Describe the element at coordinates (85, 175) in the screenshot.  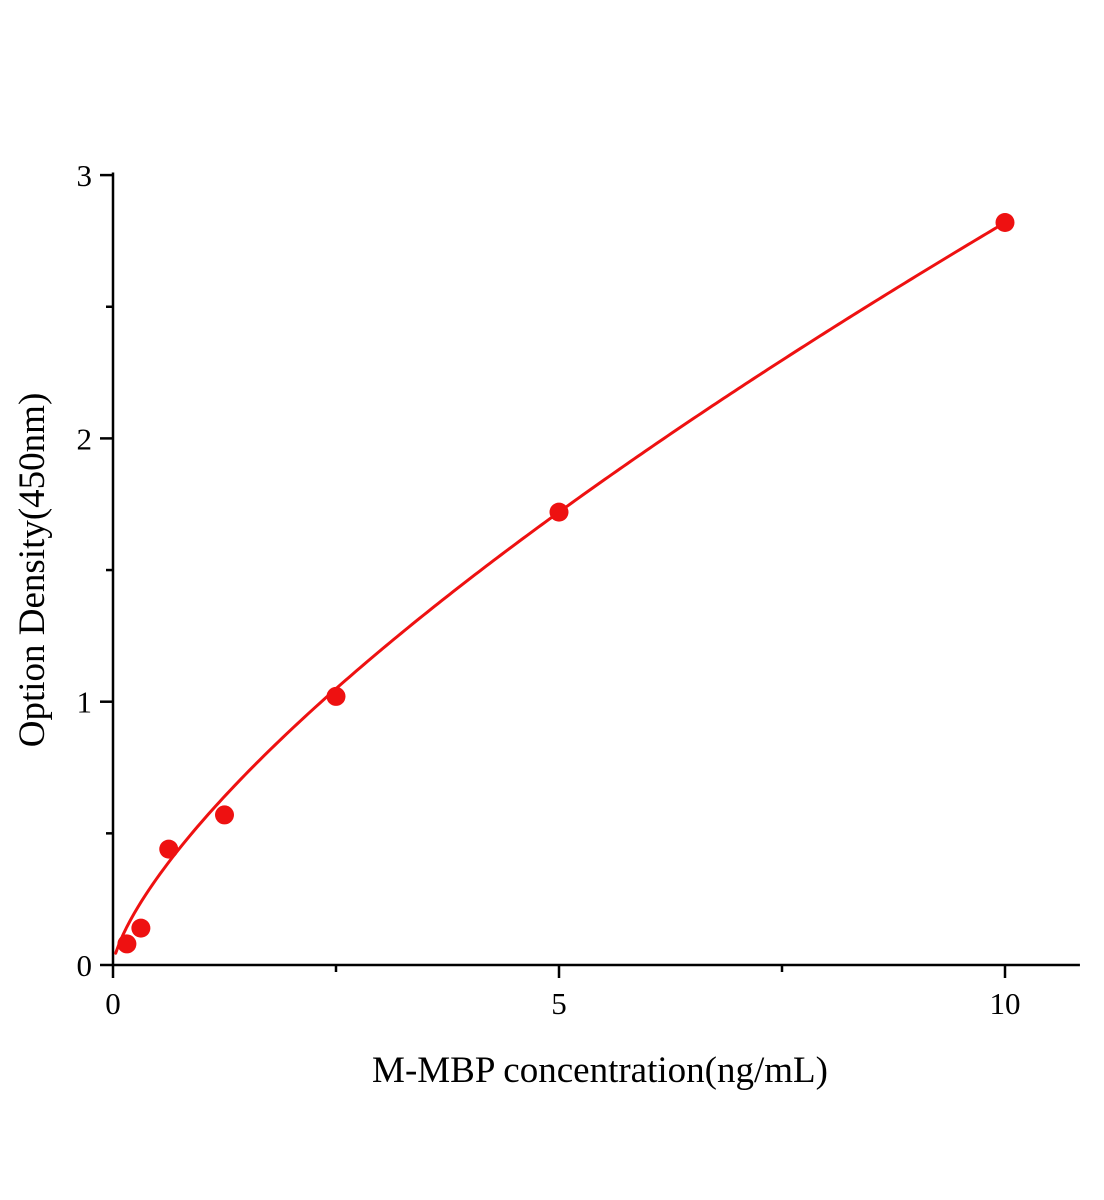
I see `y-tick-label: 3` at that location.